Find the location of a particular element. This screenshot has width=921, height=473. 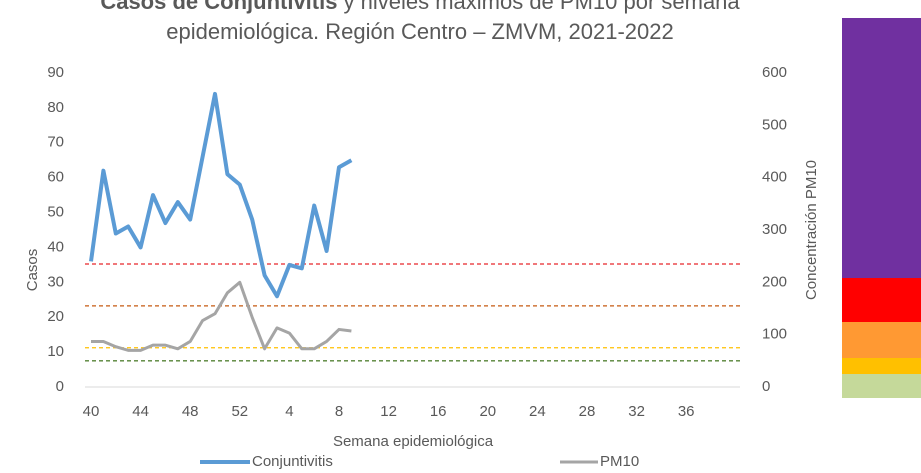

color-scale is located at coordinates (881, 208).